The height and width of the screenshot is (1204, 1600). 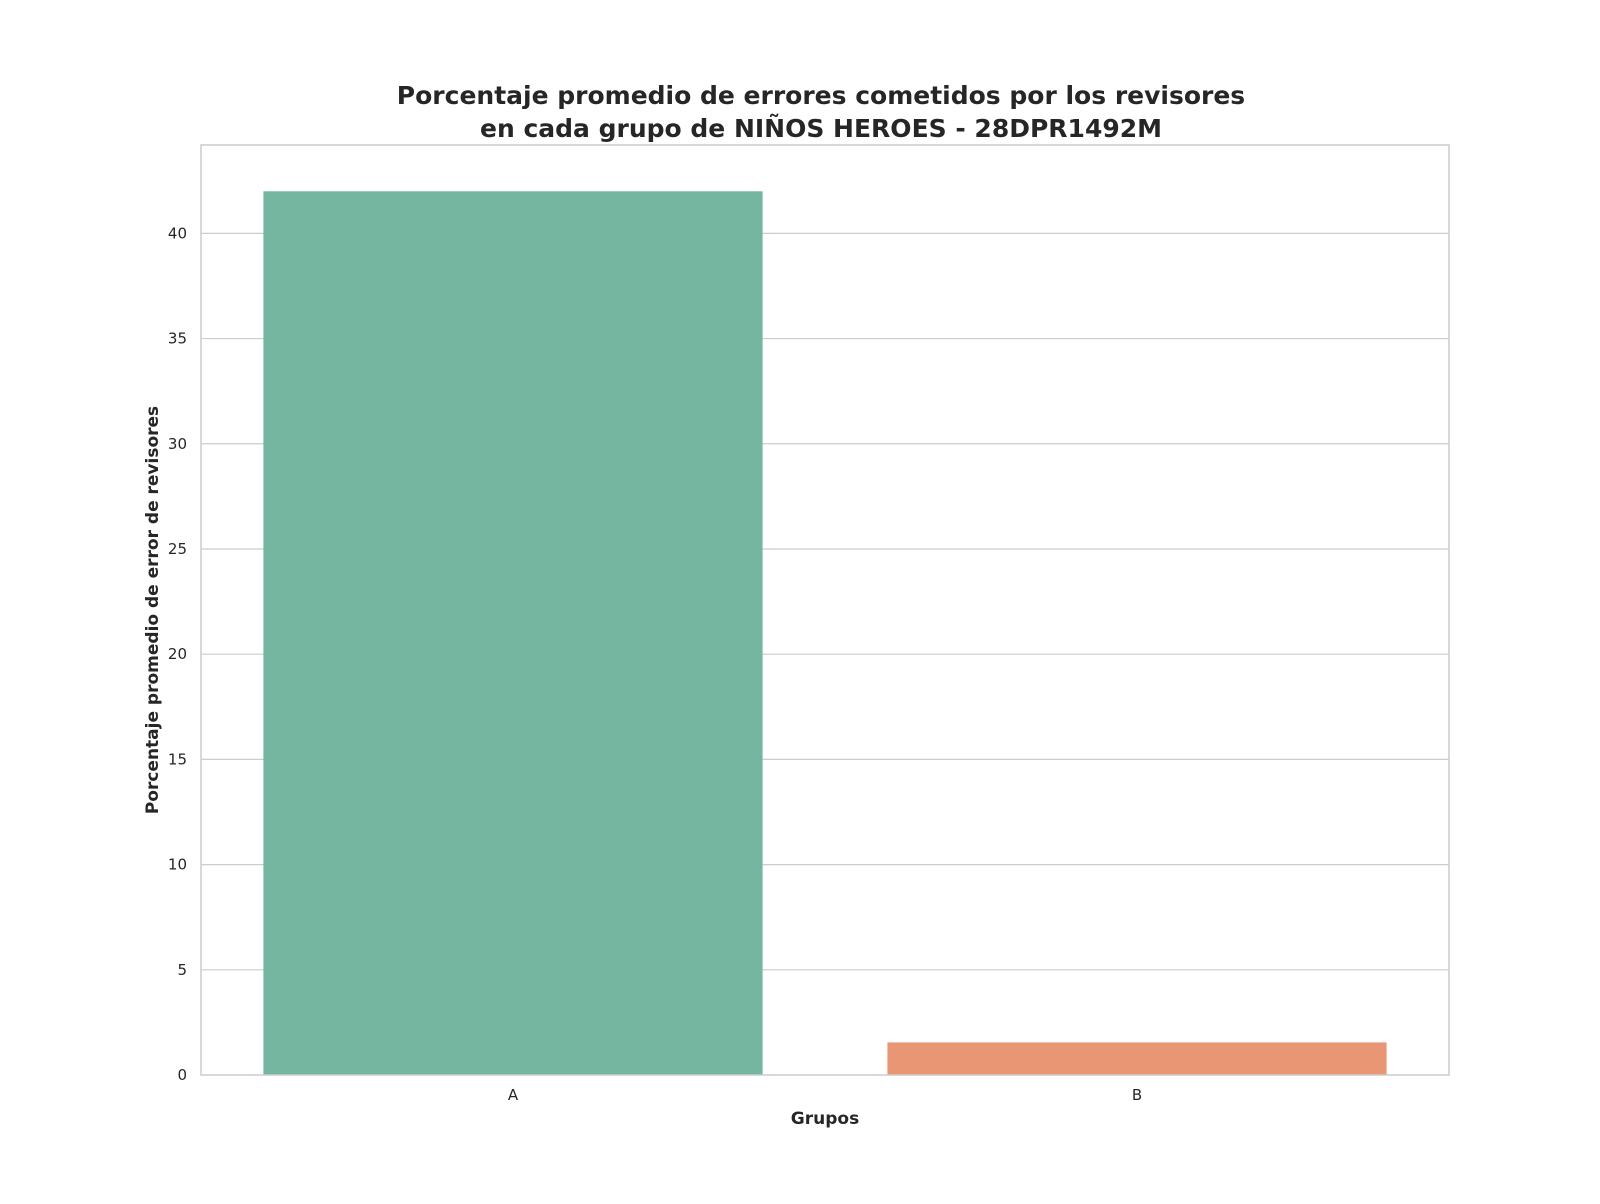 I want to click on bar-b, so click(x=1137, y=1058).